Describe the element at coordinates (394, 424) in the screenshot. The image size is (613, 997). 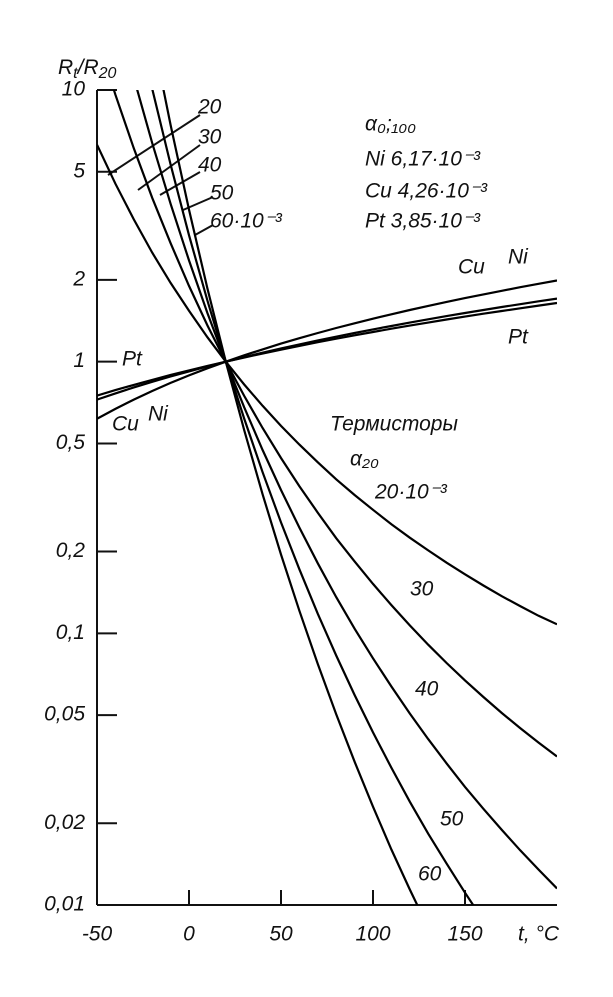
I see `annotation: Термисторы` at that location.